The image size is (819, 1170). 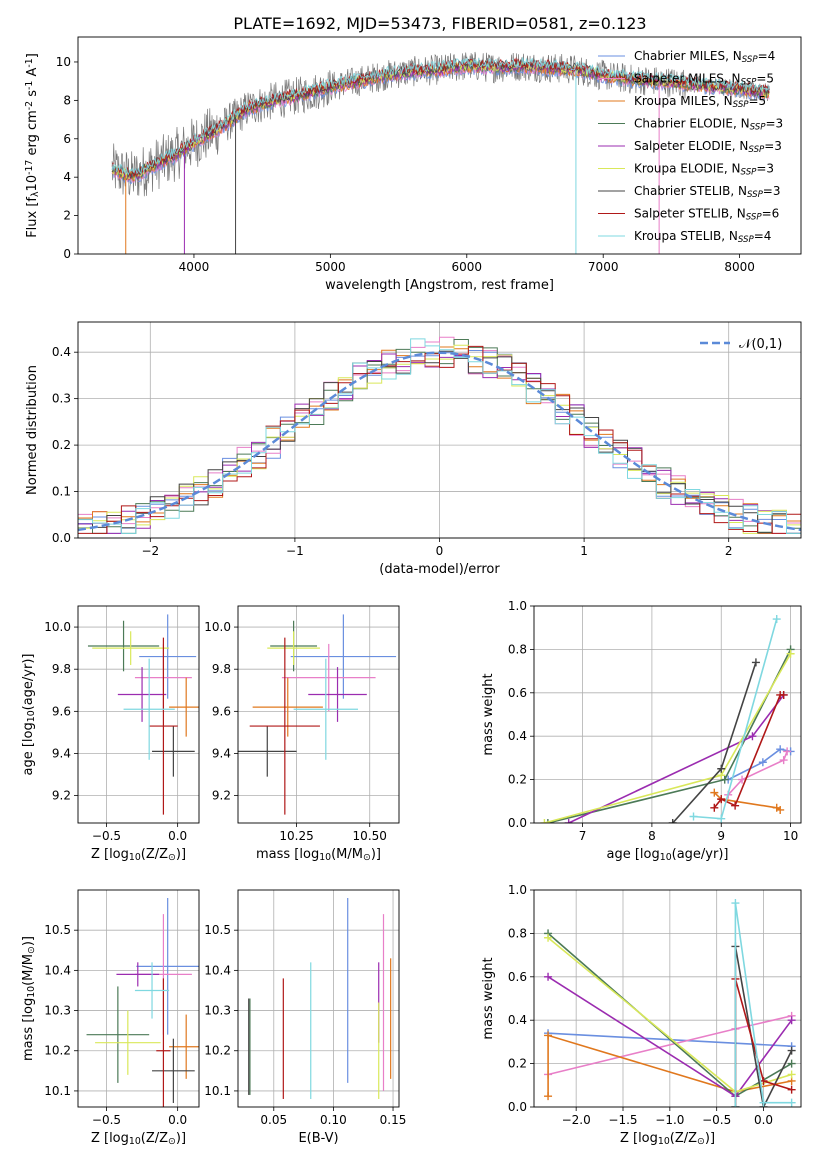 I want to click on x-tick-label: 7000, so click(x=603, y=267).